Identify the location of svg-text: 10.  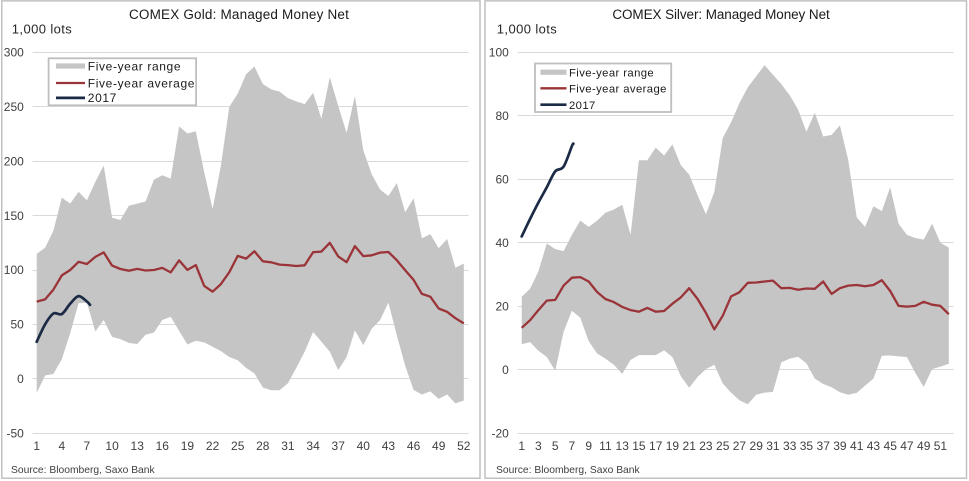
(112, 446).